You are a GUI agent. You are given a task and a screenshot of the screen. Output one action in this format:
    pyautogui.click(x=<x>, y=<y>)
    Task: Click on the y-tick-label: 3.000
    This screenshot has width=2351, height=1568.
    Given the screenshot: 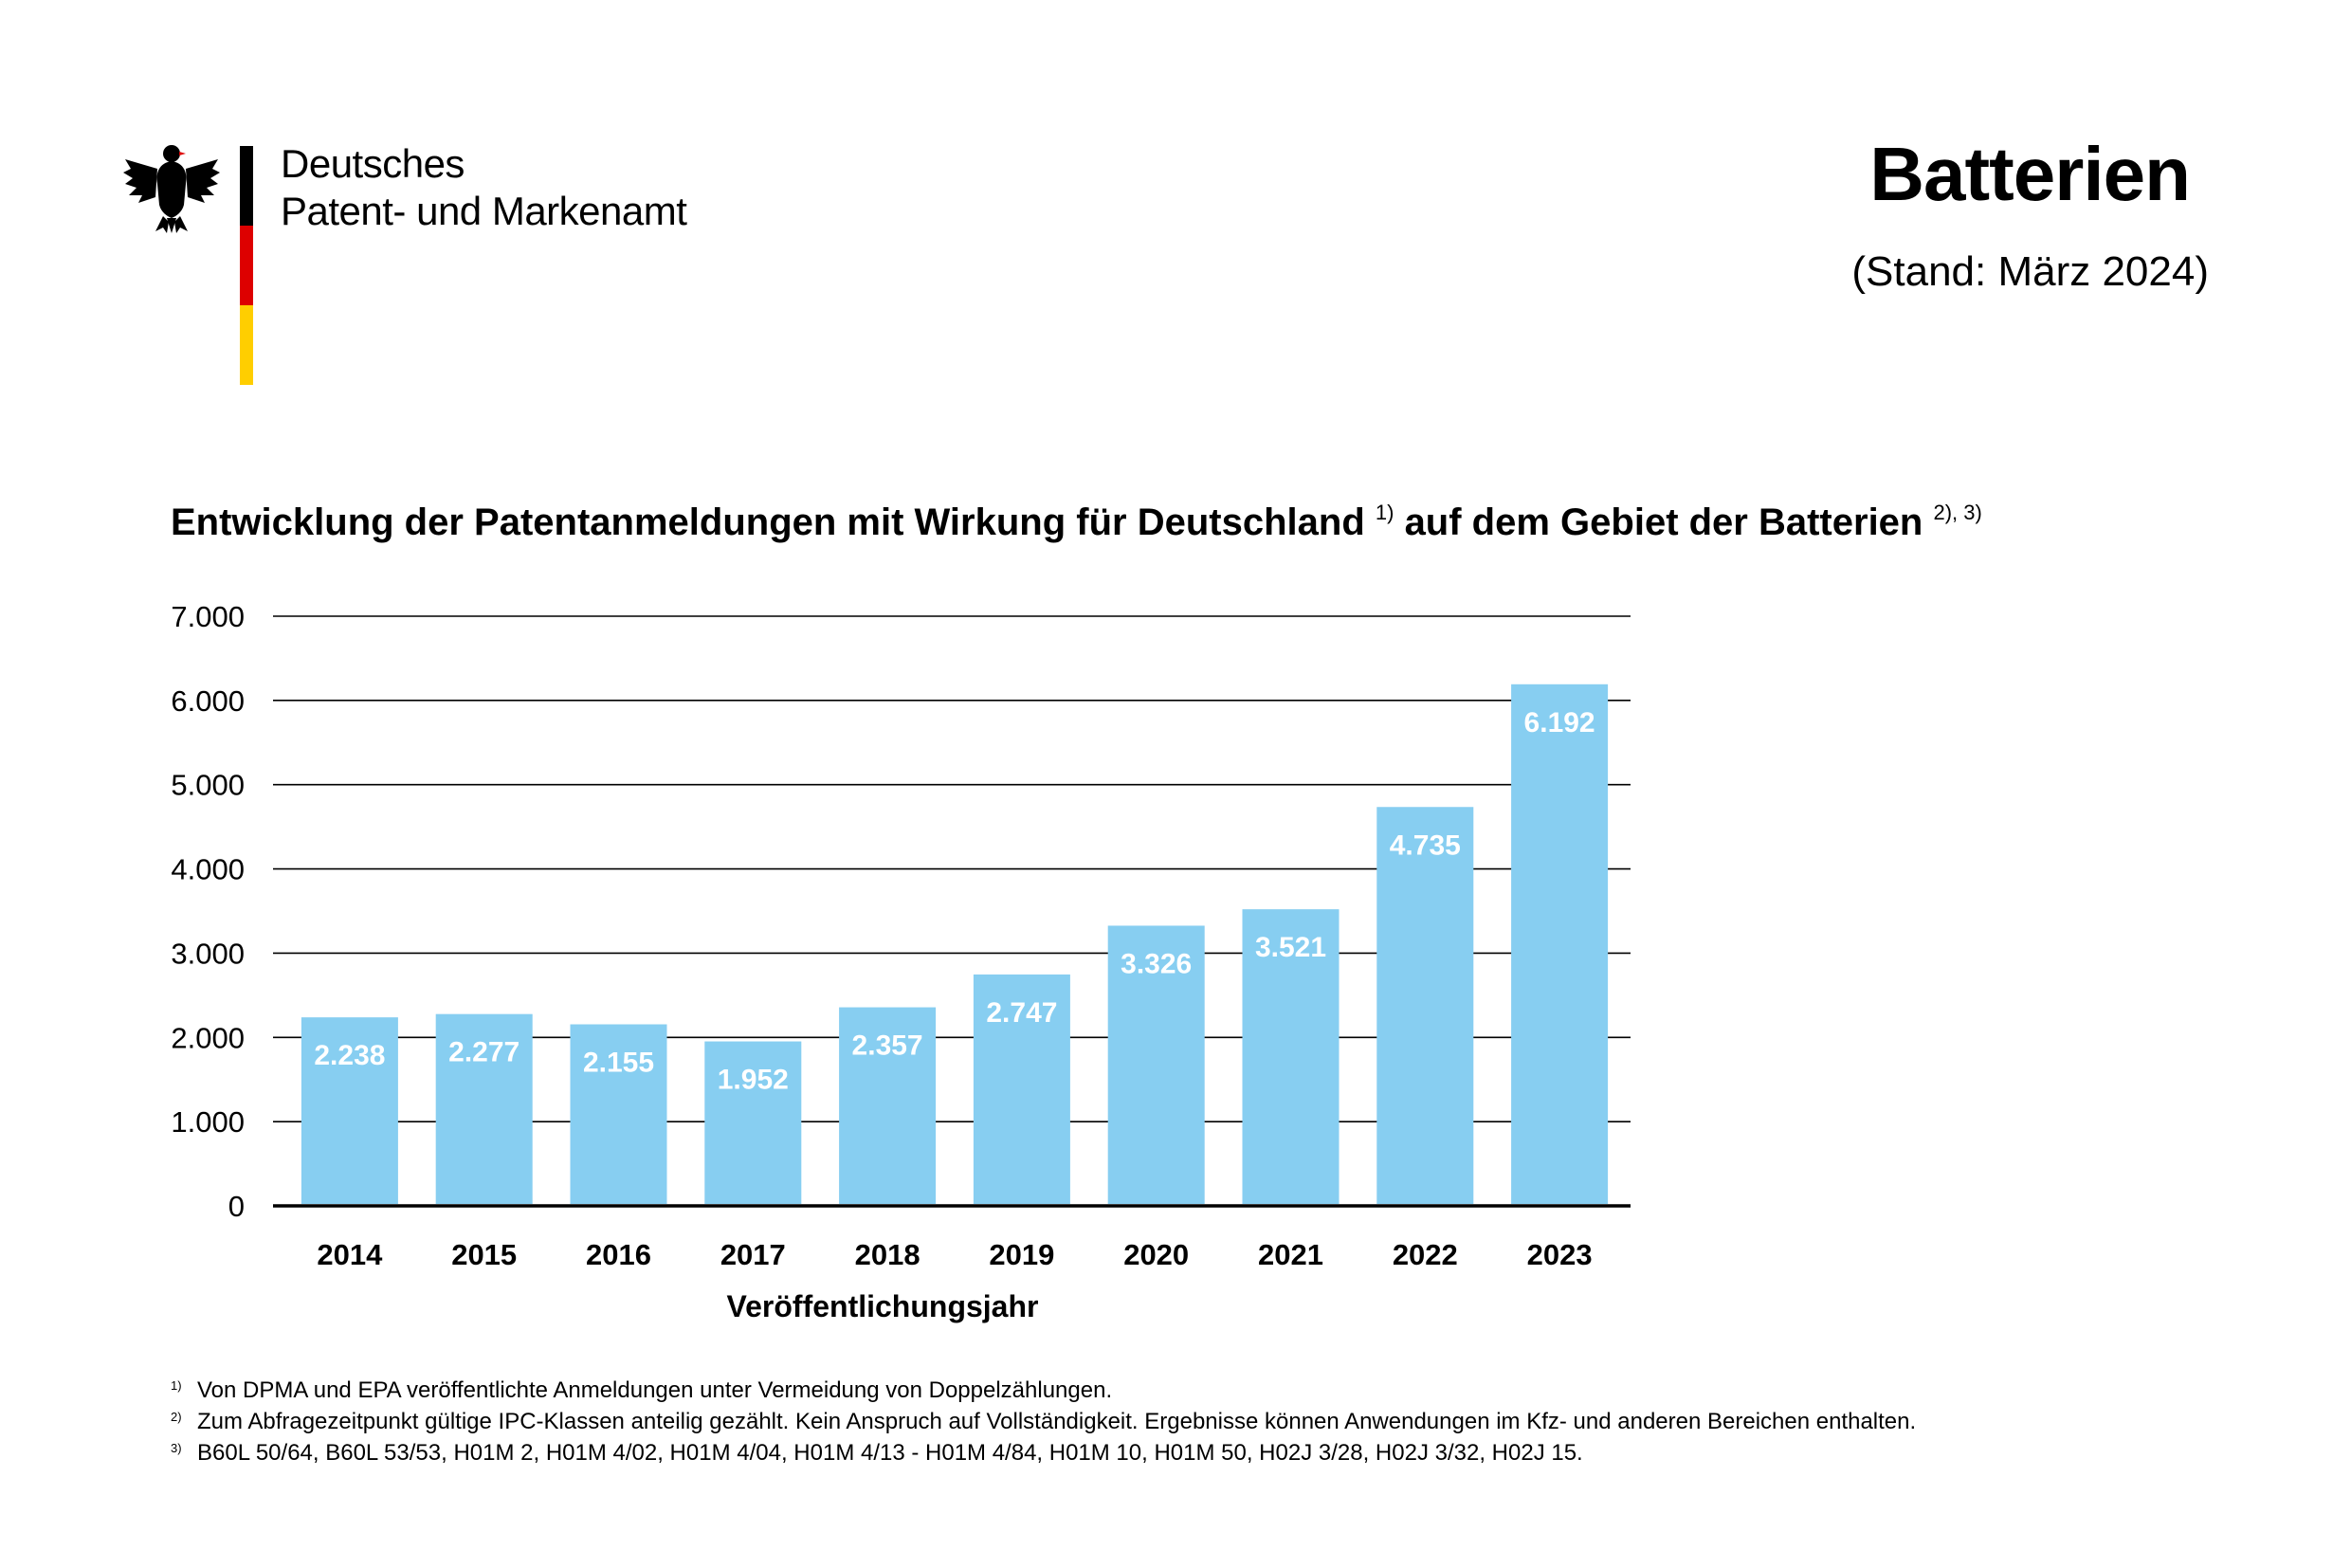 What is the action you would take?
    pyautogui.click(x=208, y=953)
    